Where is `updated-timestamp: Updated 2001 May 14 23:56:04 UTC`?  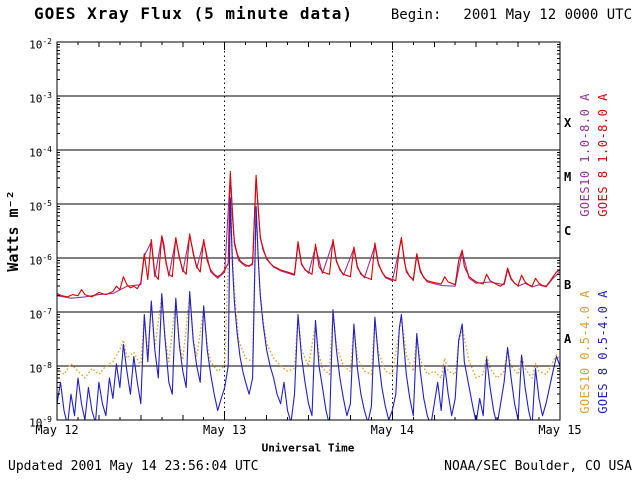 updated-timestamp: Updated 2001 May 14 23:56:04 UTC is located at coordinates (133, 466).